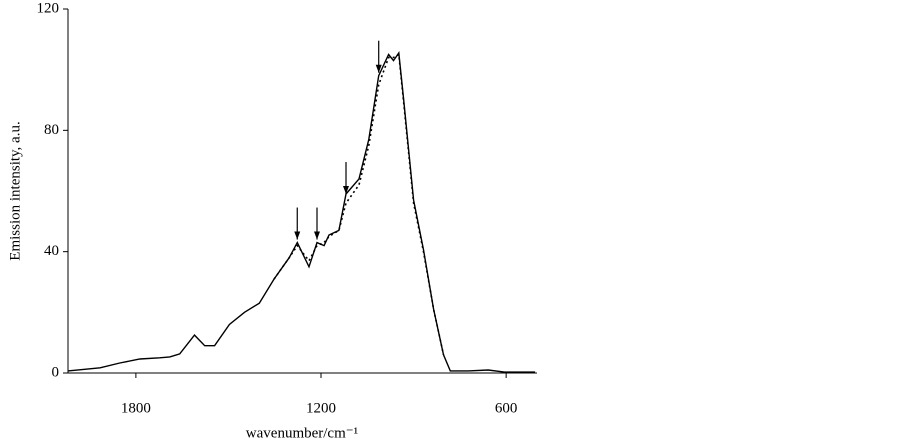  What do you see at coordinates (48, 8) in the screenshot?
I see `y-tick-label: 120` at bounding box center [48, 8].